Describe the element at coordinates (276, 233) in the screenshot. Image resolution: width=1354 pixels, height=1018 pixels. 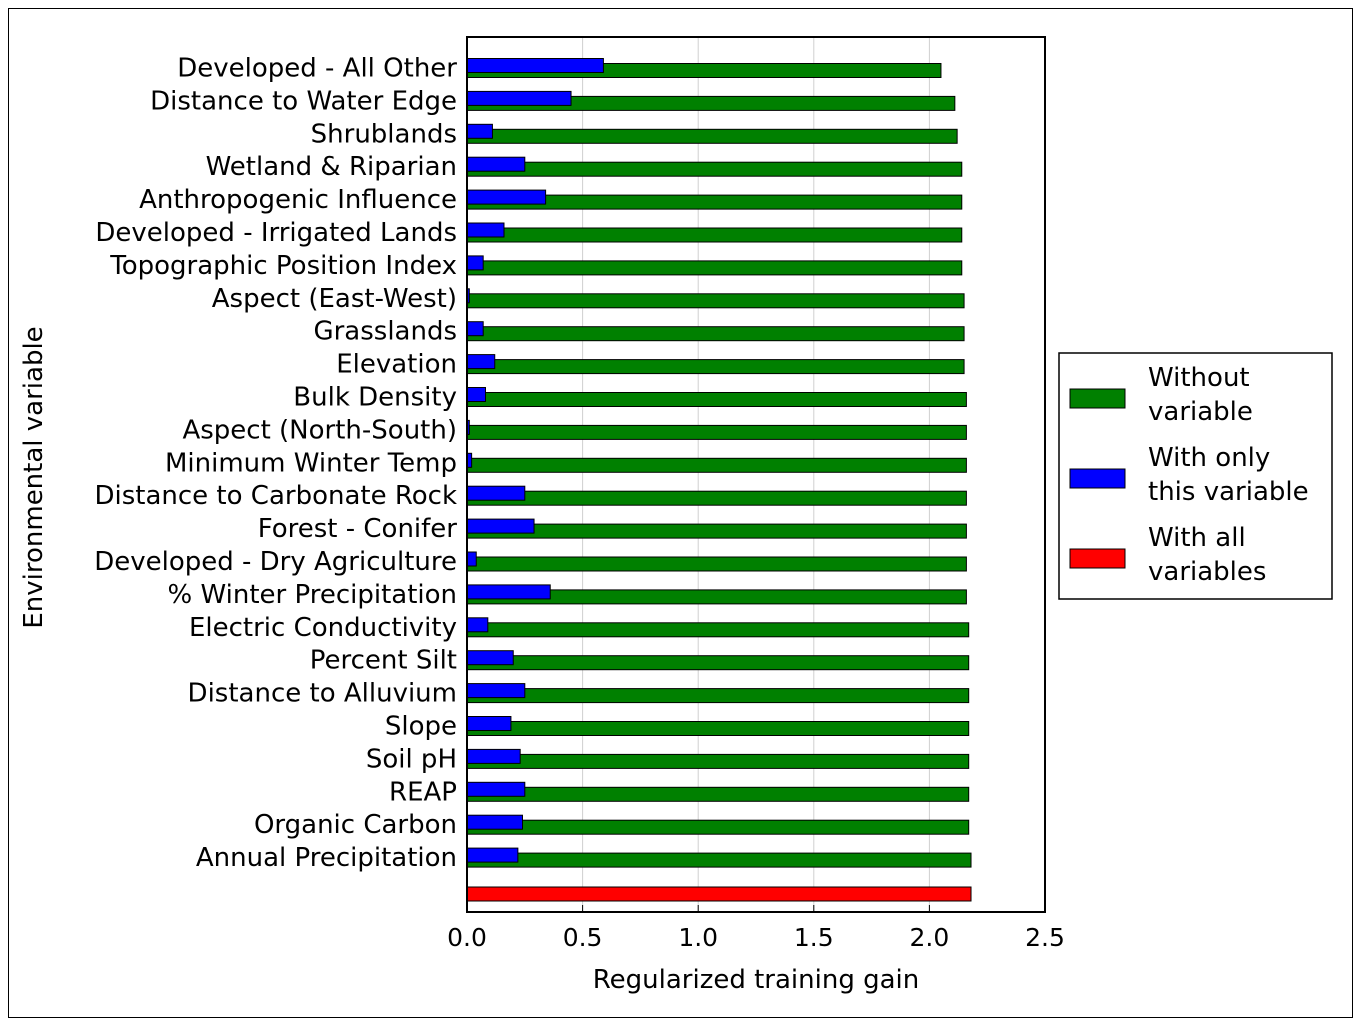
I see `y-tick-label: Developed - Irrigated Lands` at that location.